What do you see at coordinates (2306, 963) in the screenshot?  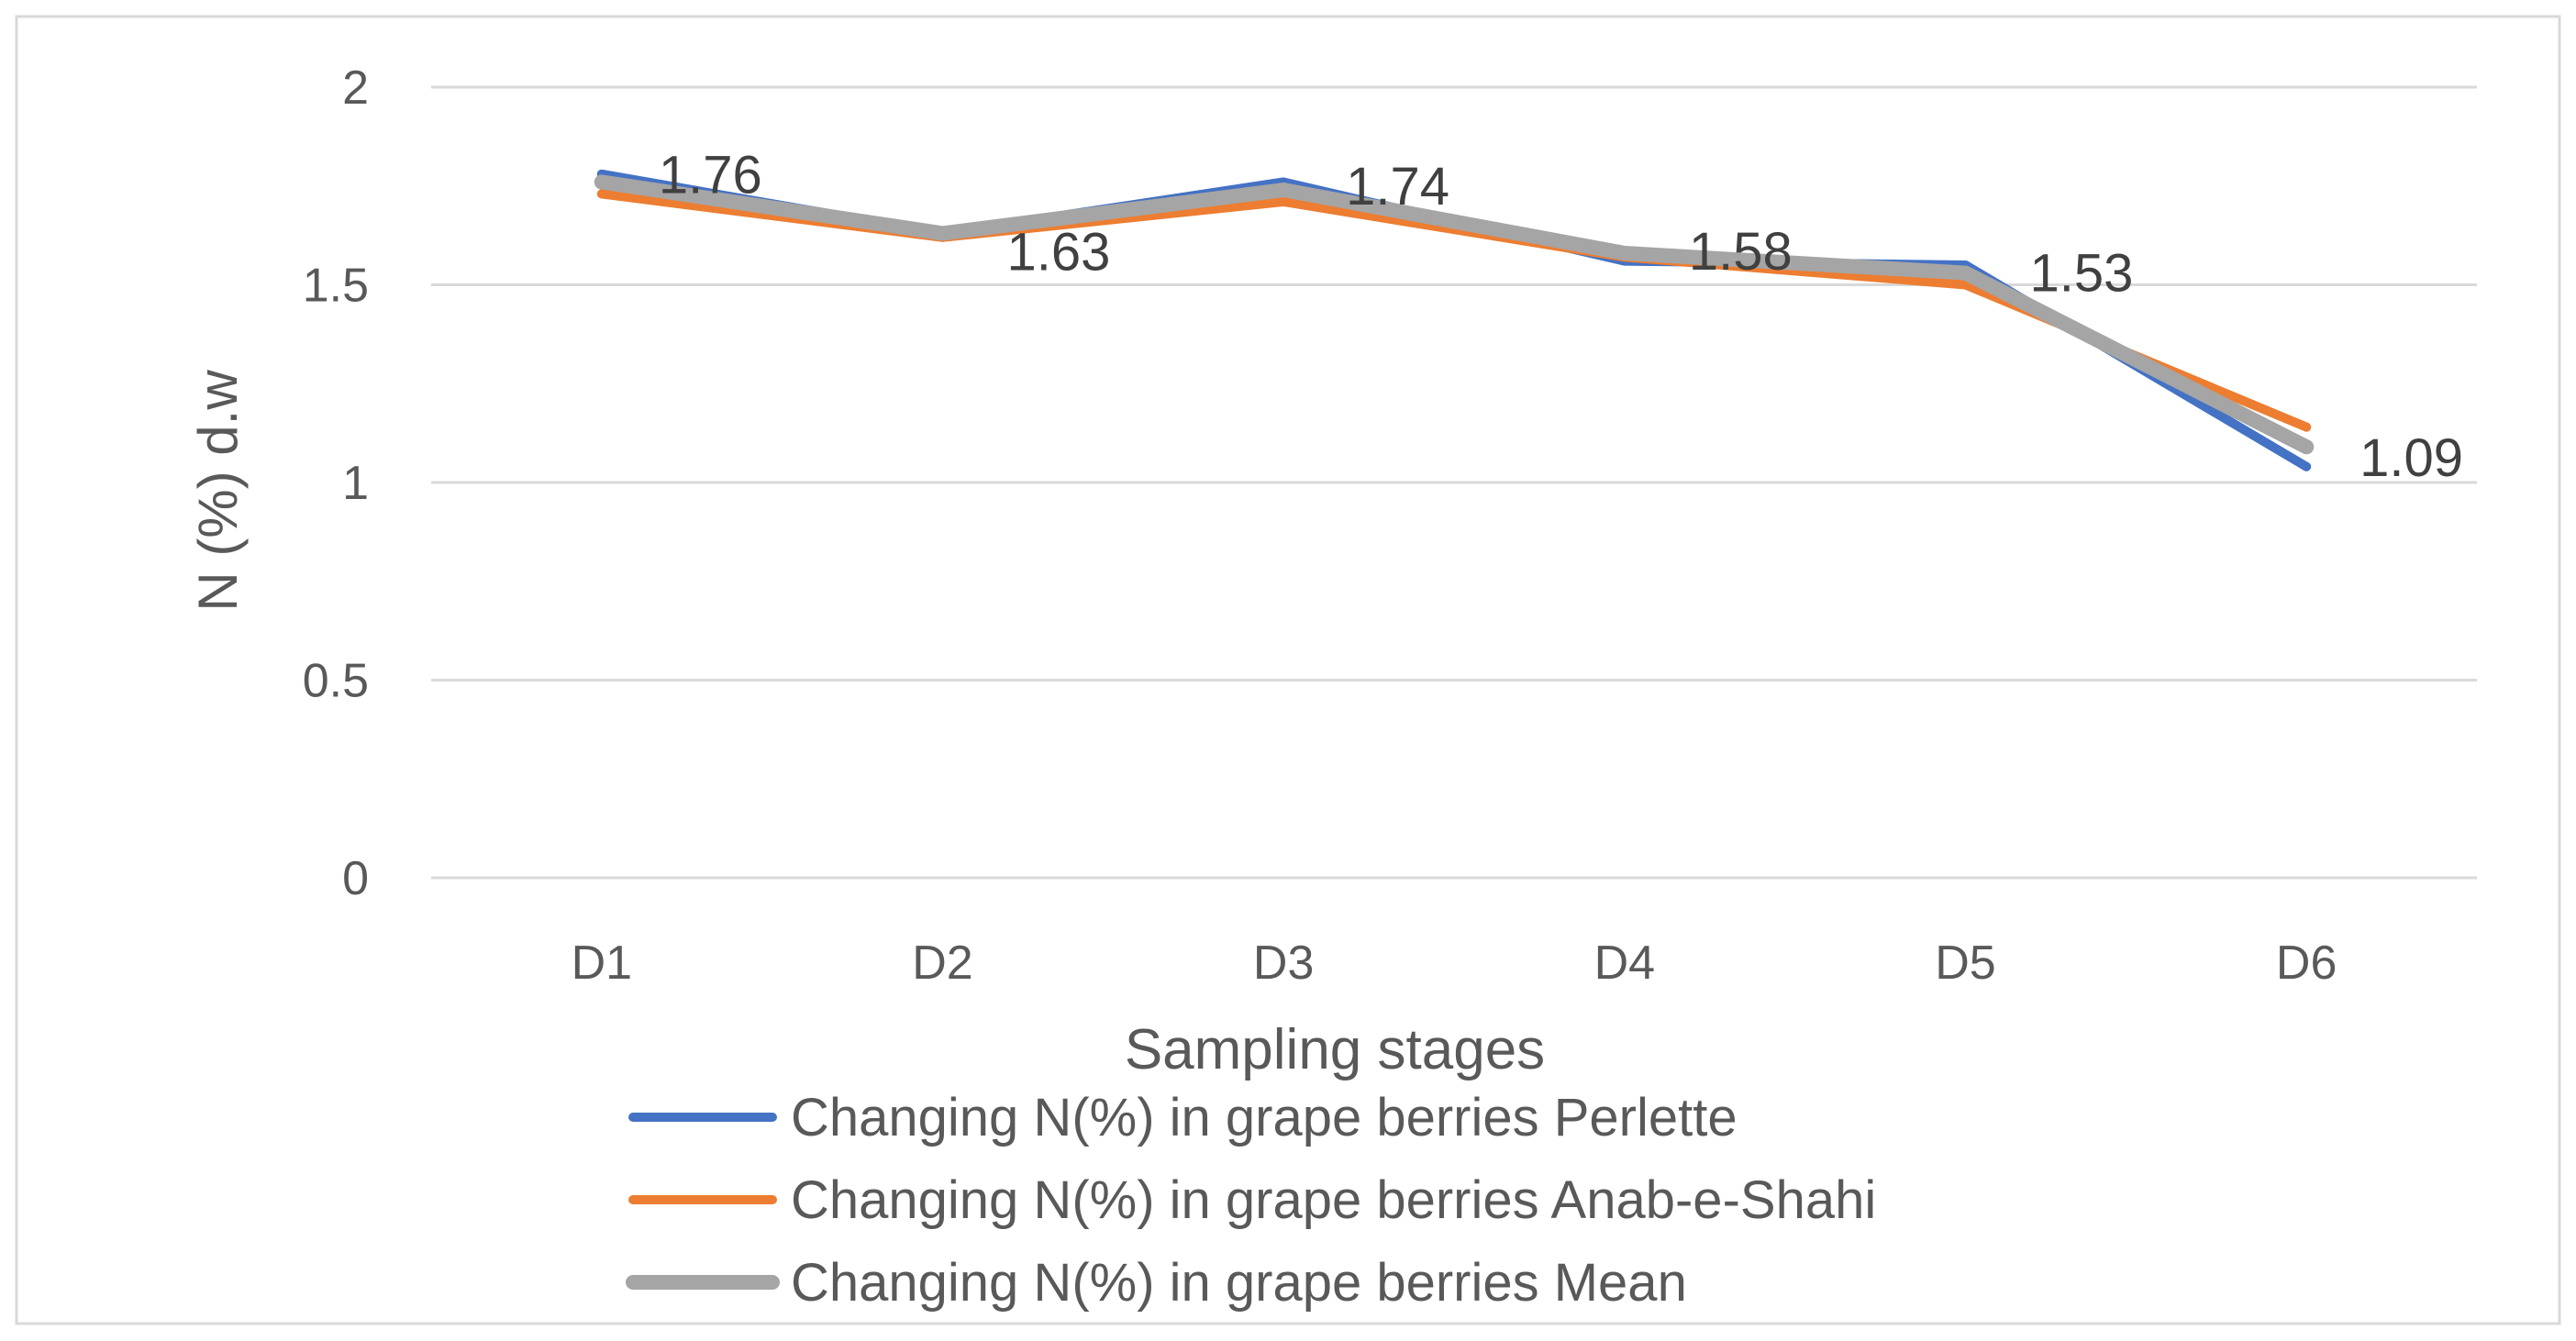 I see `x-tick-label: D6` at bounding box center [2306, 963].